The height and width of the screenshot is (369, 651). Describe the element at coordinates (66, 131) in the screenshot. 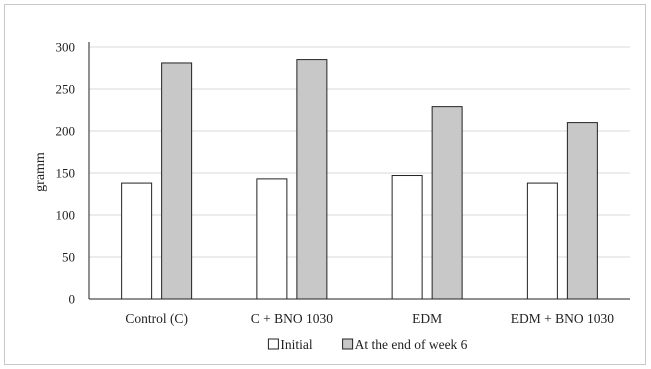

I see `y-tick-label: 200` at that location.